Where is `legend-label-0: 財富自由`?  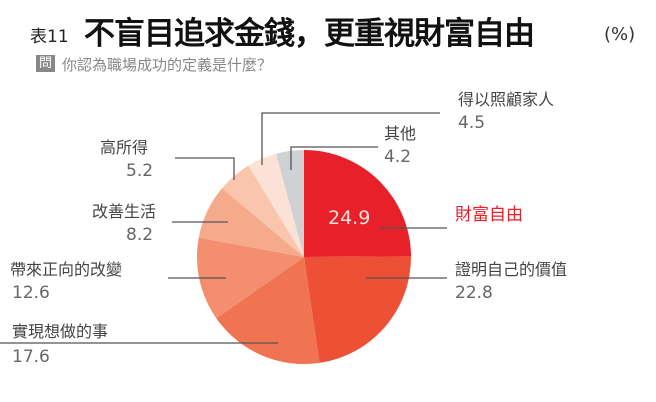
legend-label-0: 財富自由 is located at coordinates (489, 215).